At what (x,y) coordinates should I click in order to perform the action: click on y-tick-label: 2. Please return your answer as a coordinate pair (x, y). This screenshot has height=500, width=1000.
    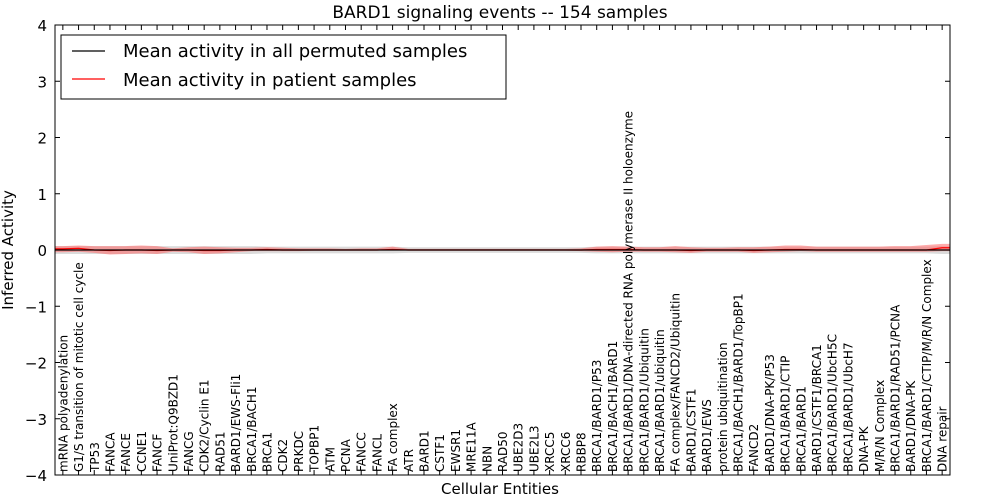
    Looking at the image, I should click on (42, 139).